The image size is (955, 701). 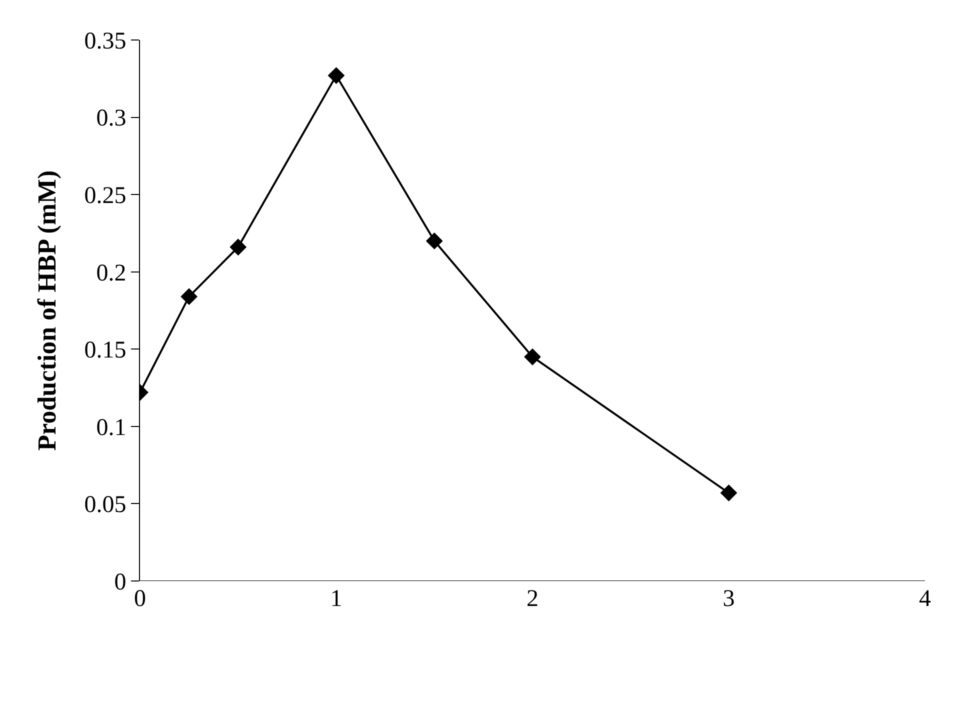 What do you see at coordinates (120, 582) in the screenshot?
I see `y-tick-label: 0` at bounding box center [120, 582].